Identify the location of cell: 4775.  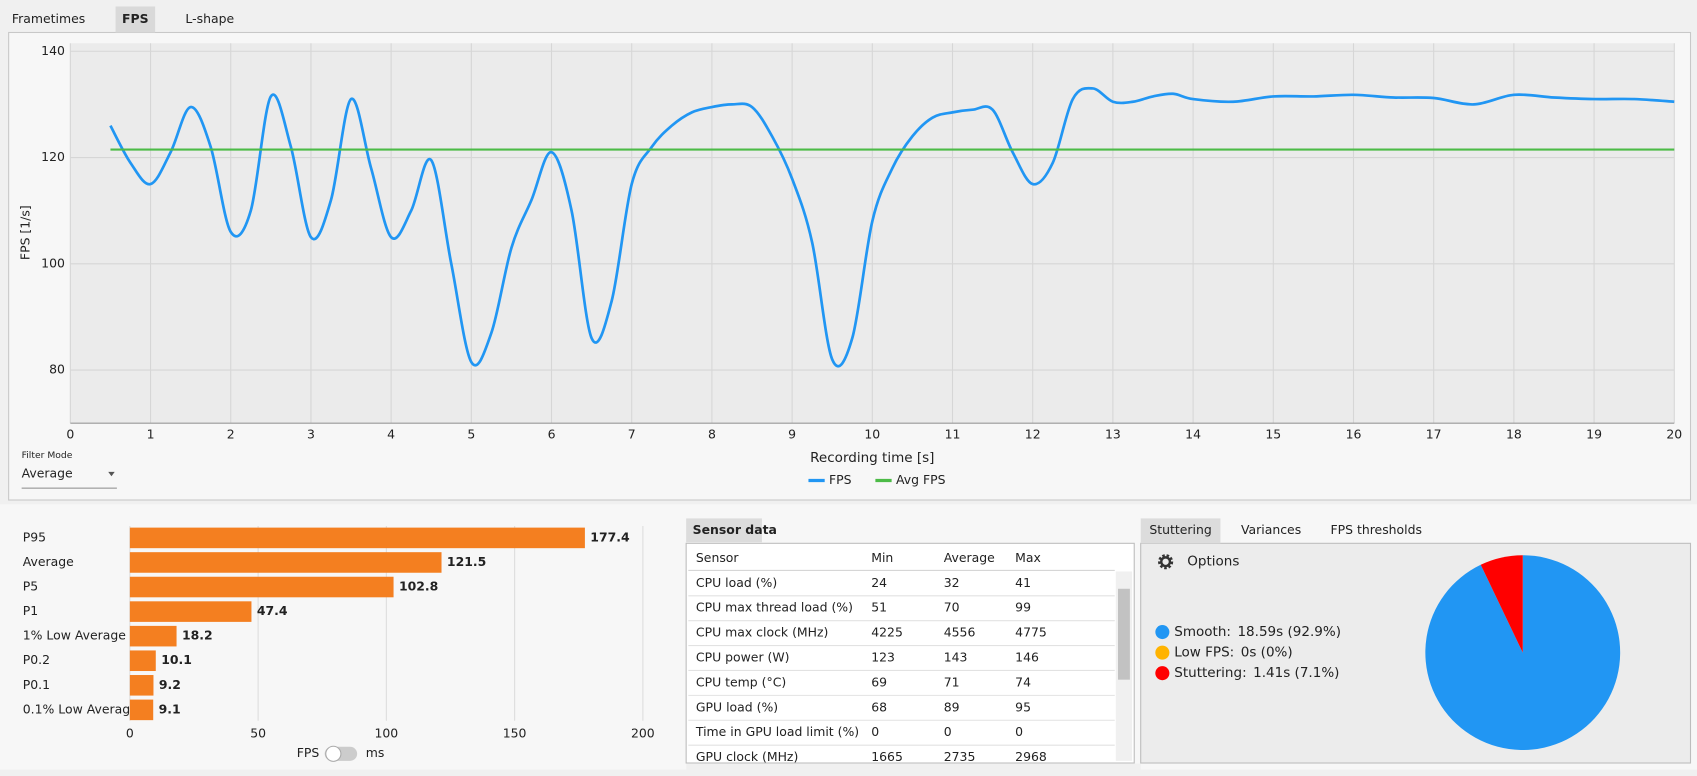
(1031, 632).